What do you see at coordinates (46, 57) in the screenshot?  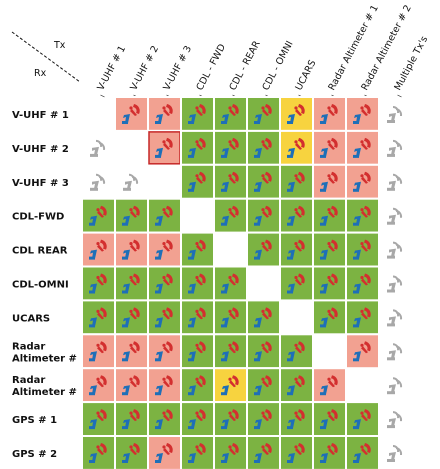 I see `corner-header: Tx Rx` at bounding box center [46, 57].